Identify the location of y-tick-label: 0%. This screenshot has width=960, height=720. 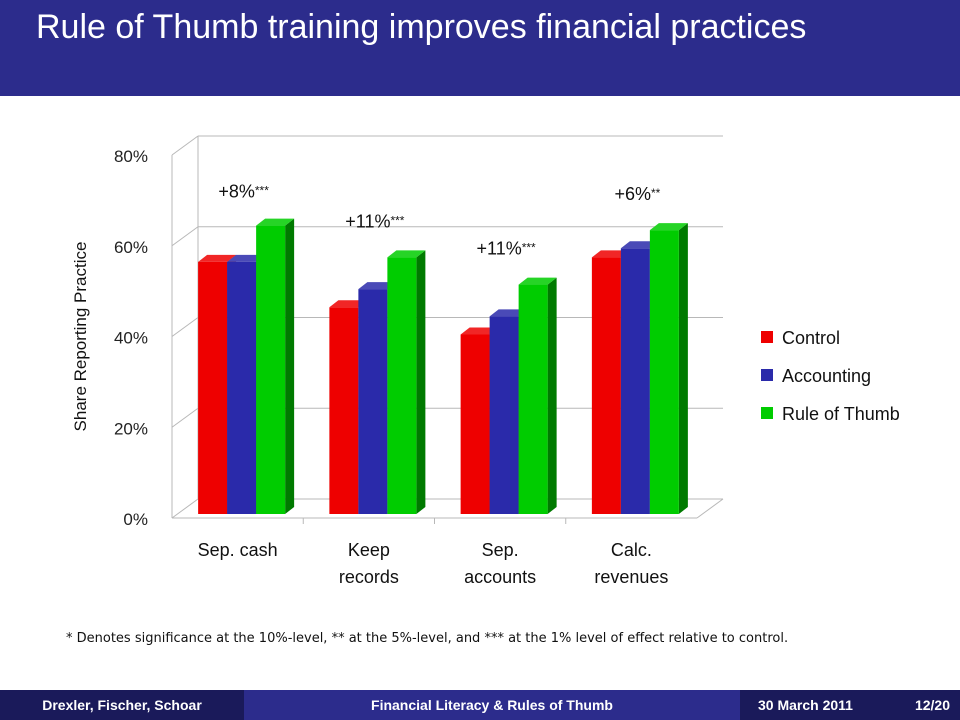
(135, 519).